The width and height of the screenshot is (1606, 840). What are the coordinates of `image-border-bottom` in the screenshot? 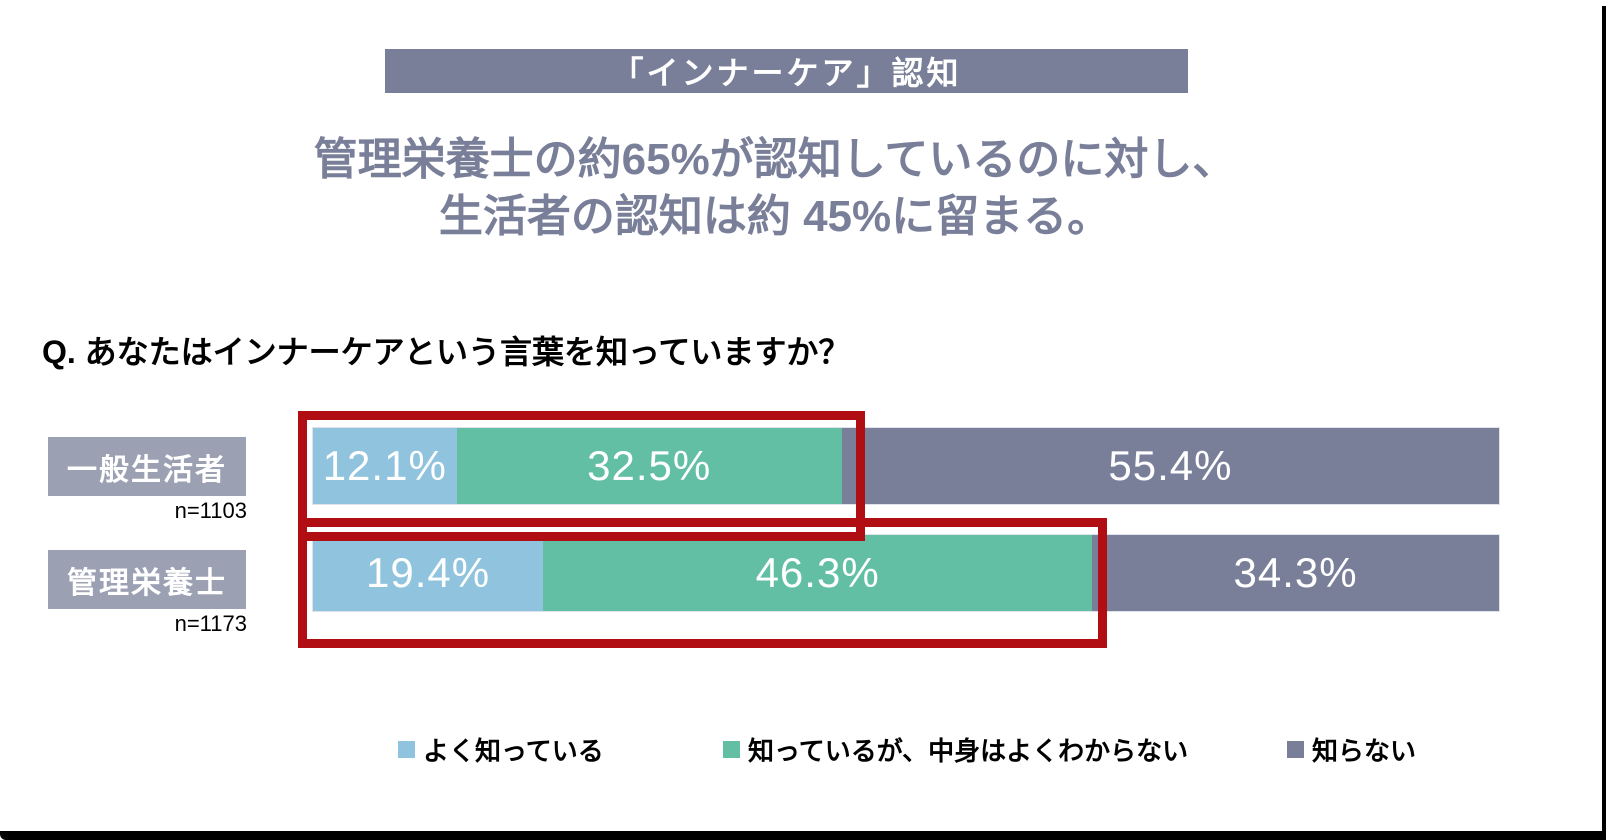 It's located at (803, 835).